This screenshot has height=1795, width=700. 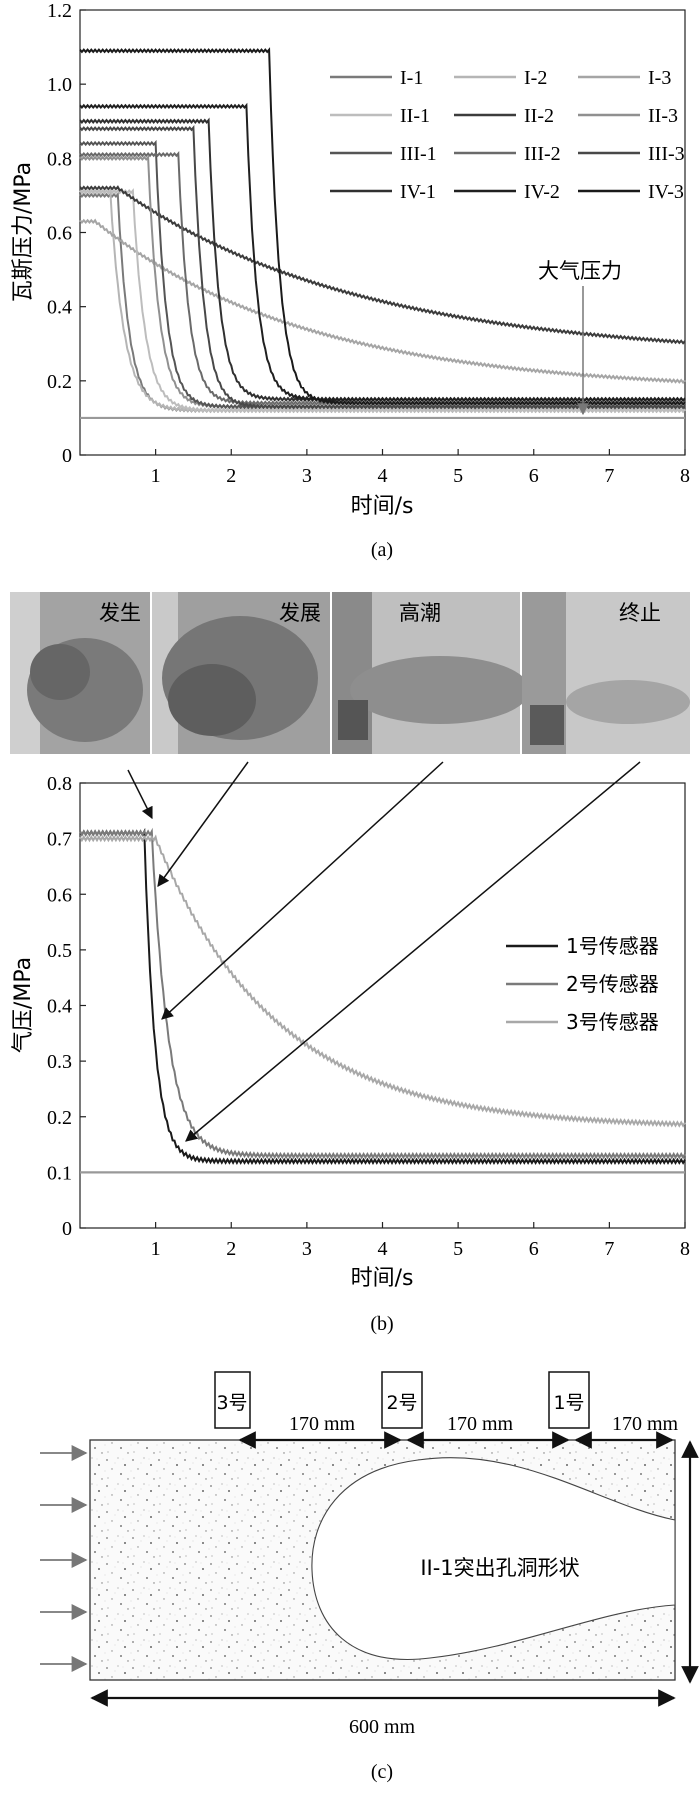 I want to click on stage-arrow-climax, so click(x=302, y=890).